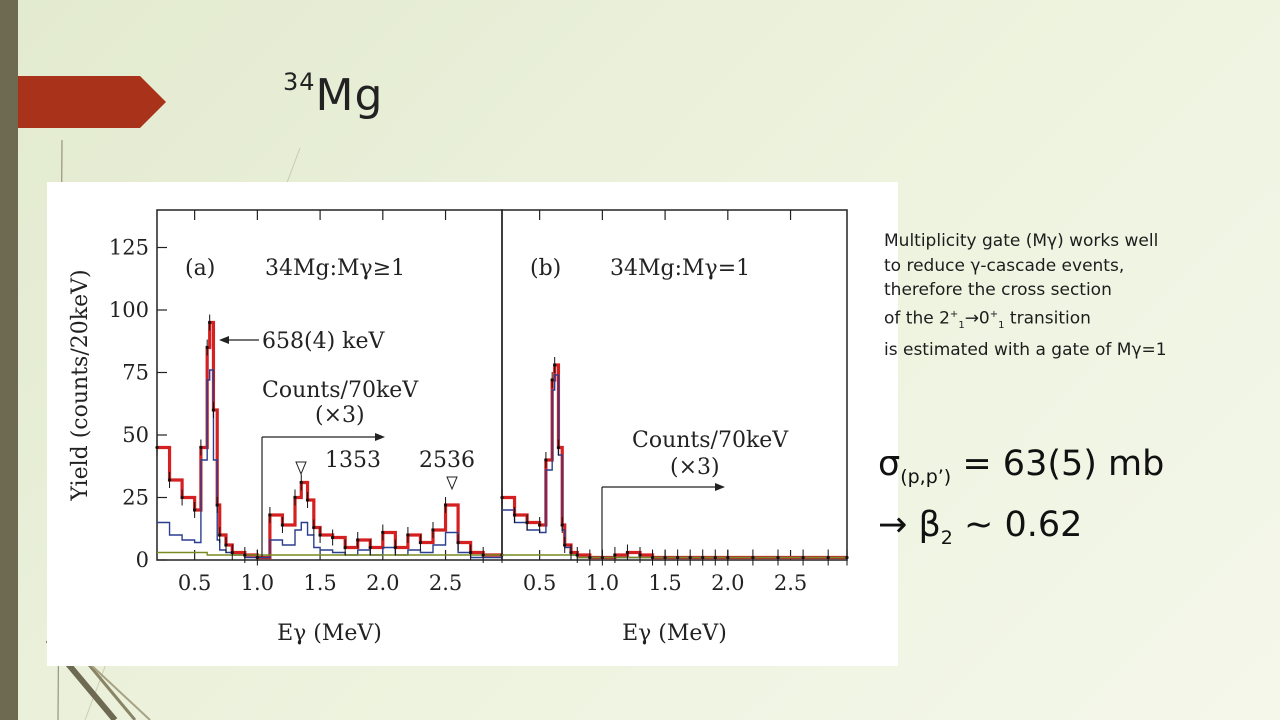 The image size is (1280, 720). I want to click on note-sup-2: +, so click(994, 314).